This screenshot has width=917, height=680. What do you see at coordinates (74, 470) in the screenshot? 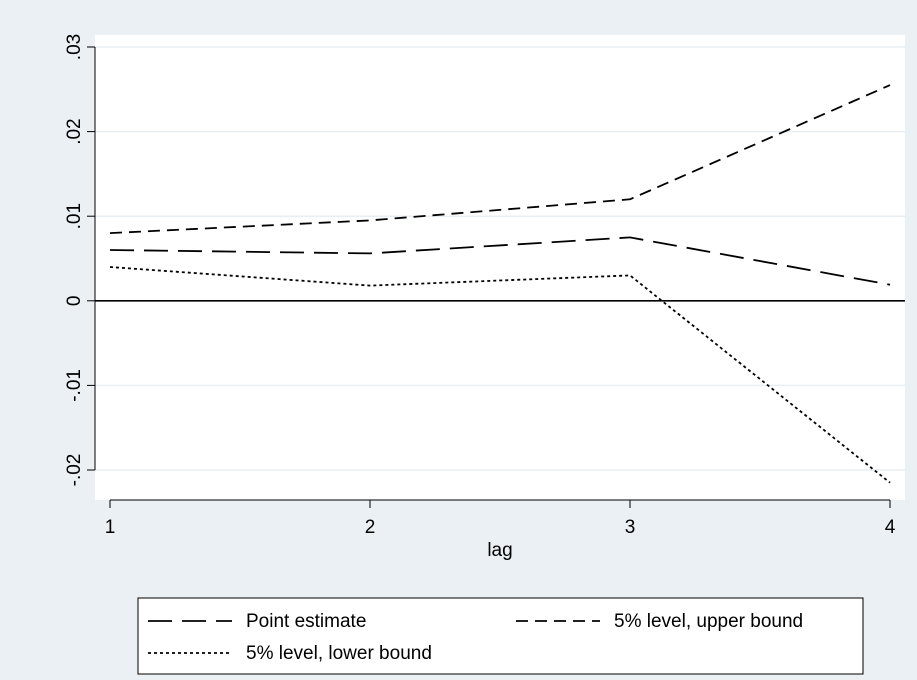
I see `y-tick-label: -.02` at bounding box center [74, 470].